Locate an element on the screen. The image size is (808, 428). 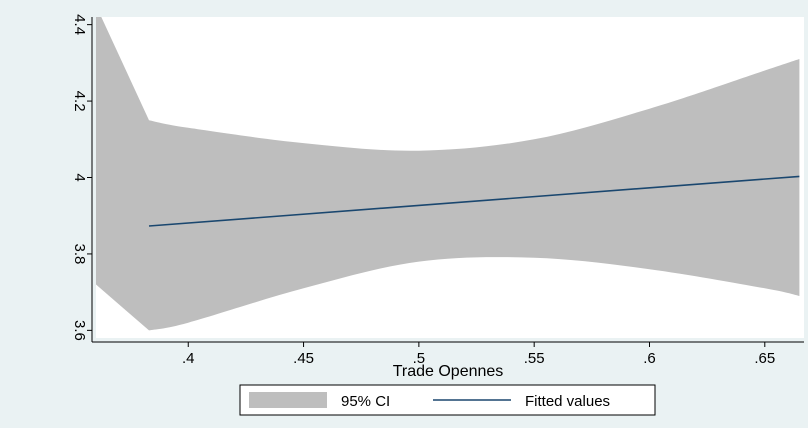
legend-label-fitted: Fitted values is located at coordinates (567, 401).